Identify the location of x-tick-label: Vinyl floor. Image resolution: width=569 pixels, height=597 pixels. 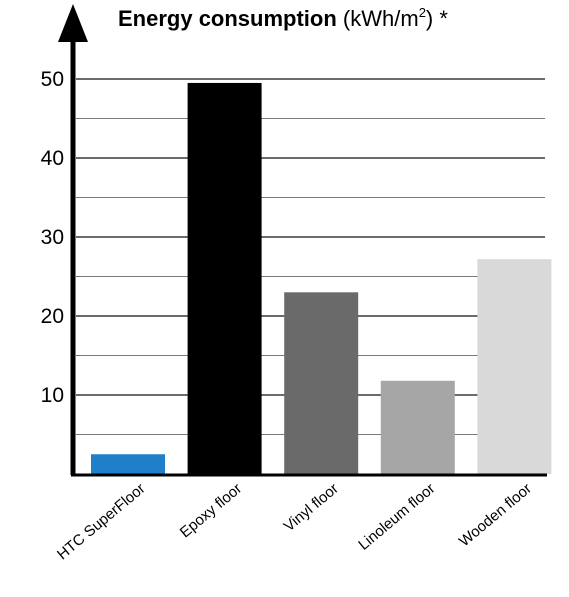
(311, 507).